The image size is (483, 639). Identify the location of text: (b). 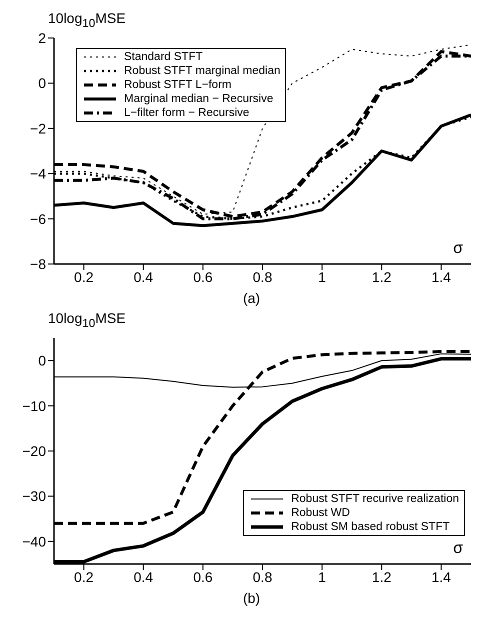
(252, 598).